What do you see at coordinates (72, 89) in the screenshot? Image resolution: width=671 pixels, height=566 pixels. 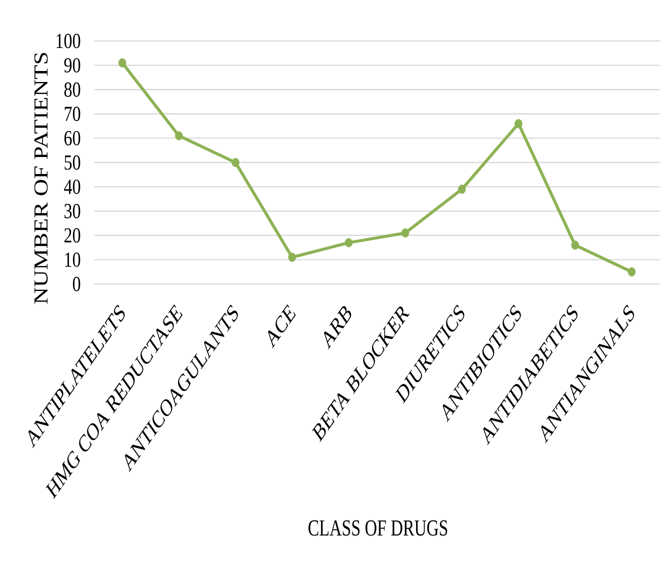 I see `y-tick-label: 80` at bounding box center [72, 89].